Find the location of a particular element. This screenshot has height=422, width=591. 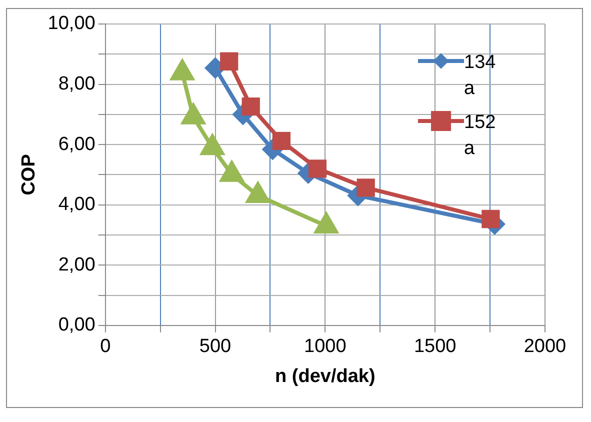

x-tick-label: 1500 is located at coordinates (435, 347).